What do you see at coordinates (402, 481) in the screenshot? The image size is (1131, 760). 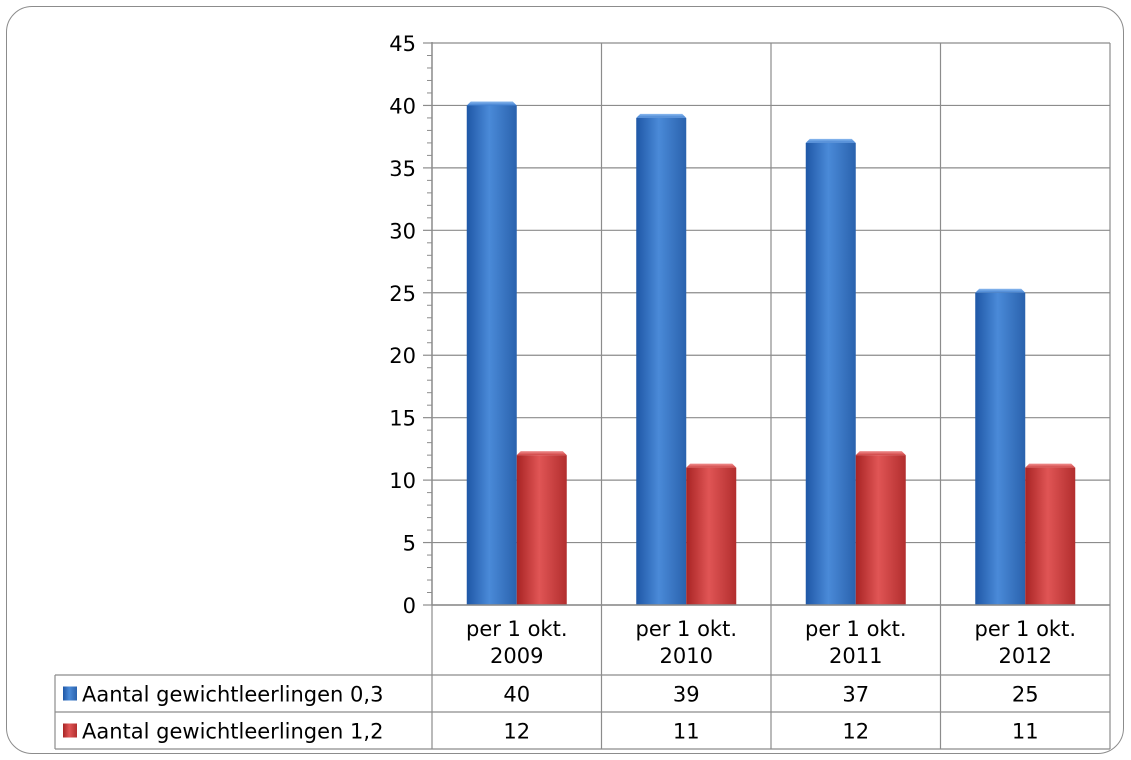 I see `y-tick-label: 10` at bounding box center [402, 481].